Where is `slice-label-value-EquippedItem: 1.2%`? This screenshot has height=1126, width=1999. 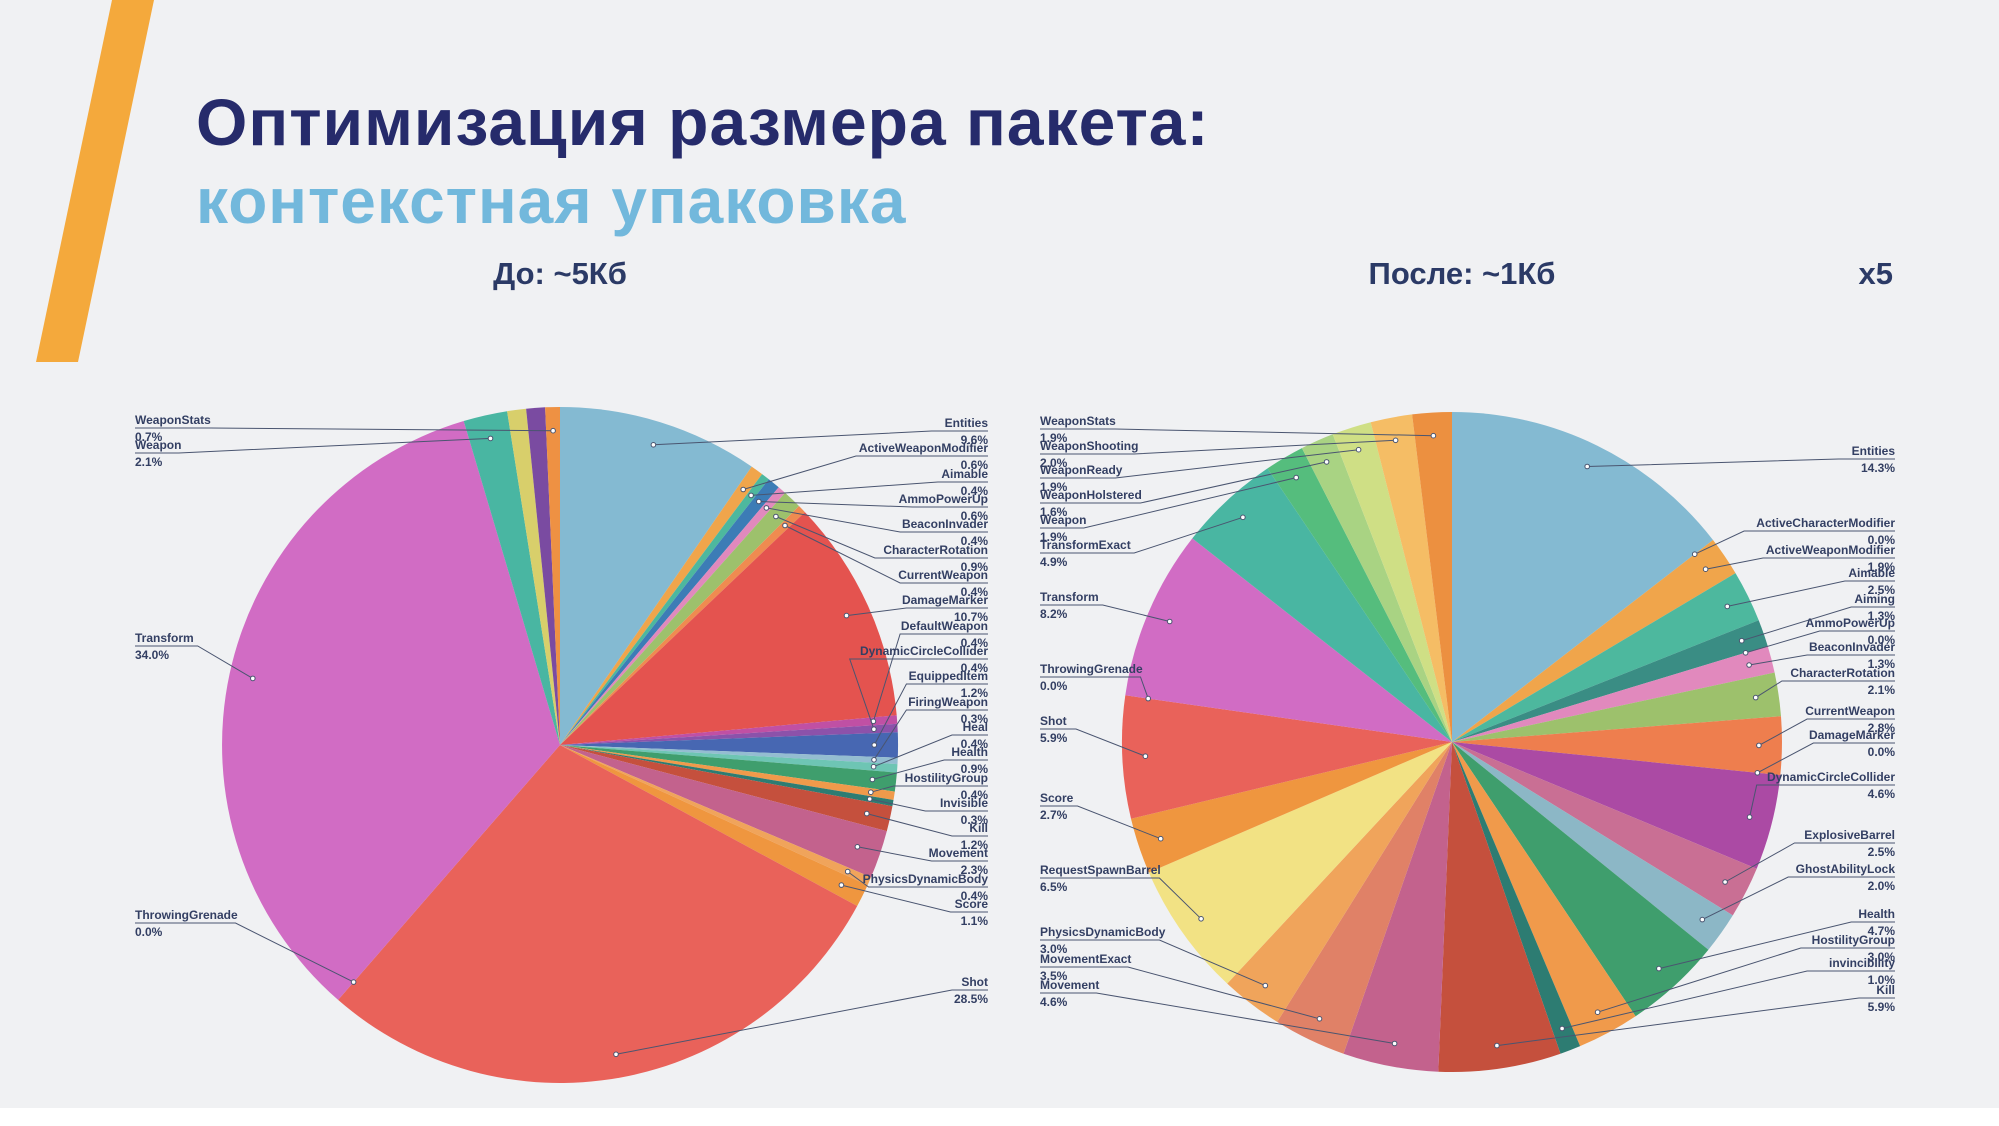 slice-label-value-EquippedItem: 1.2% is located at coordinates (975, 693).